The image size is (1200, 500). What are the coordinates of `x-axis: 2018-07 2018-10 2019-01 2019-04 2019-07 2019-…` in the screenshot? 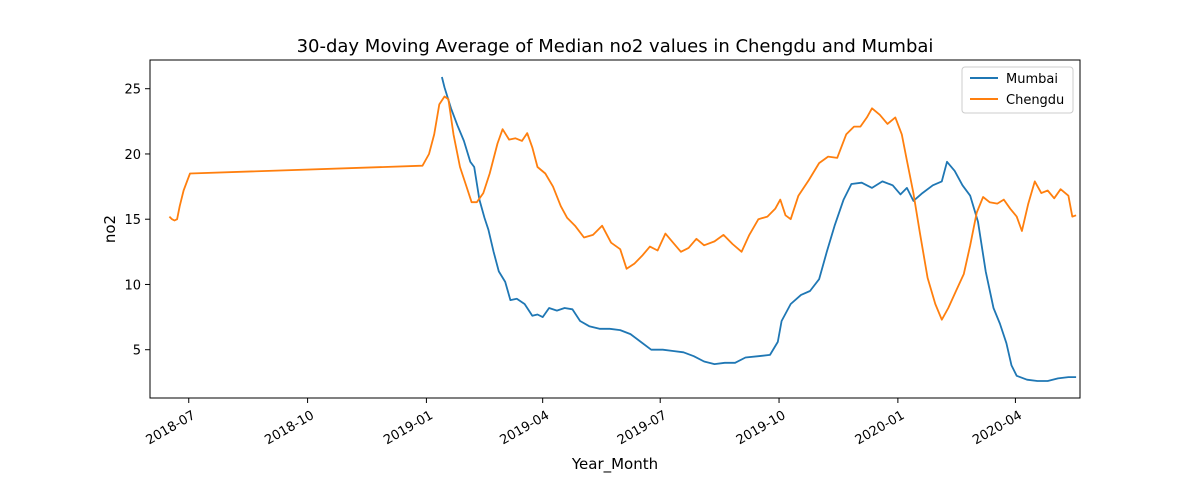 It's located at (584, 423).